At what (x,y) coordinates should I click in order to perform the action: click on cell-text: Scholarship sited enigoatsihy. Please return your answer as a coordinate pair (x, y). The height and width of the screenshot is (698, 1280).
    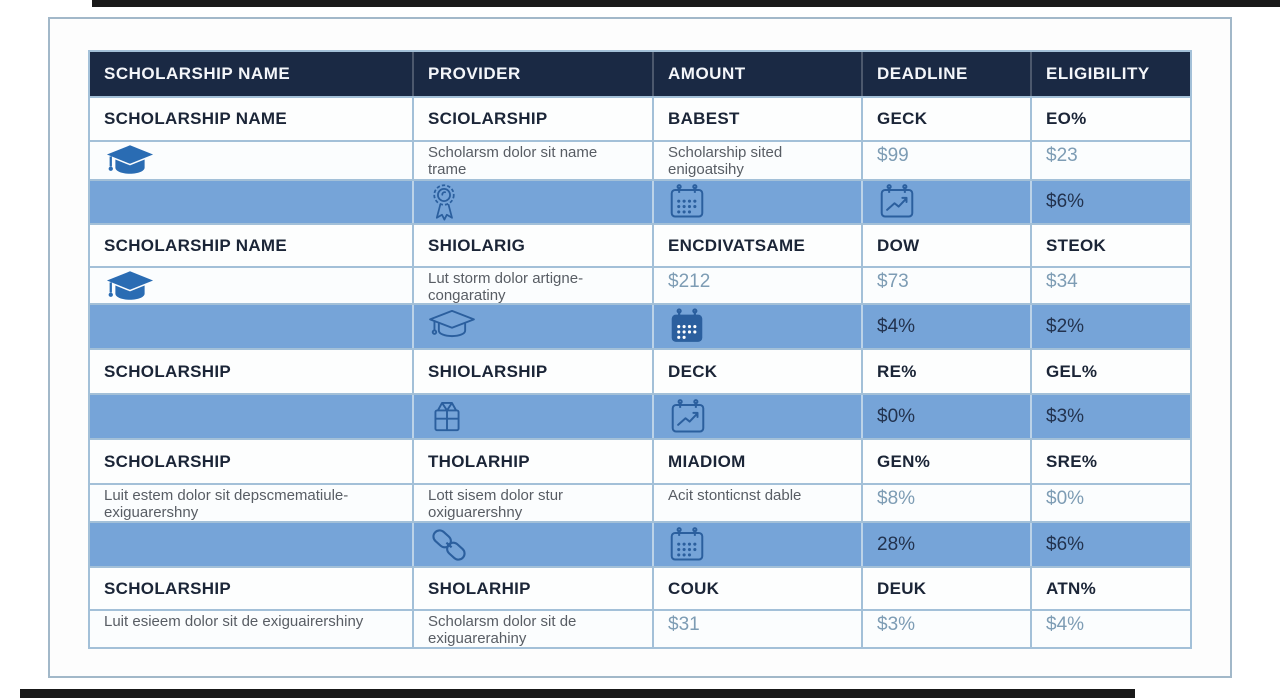
    Looking at the image, I should click on (725, 161).